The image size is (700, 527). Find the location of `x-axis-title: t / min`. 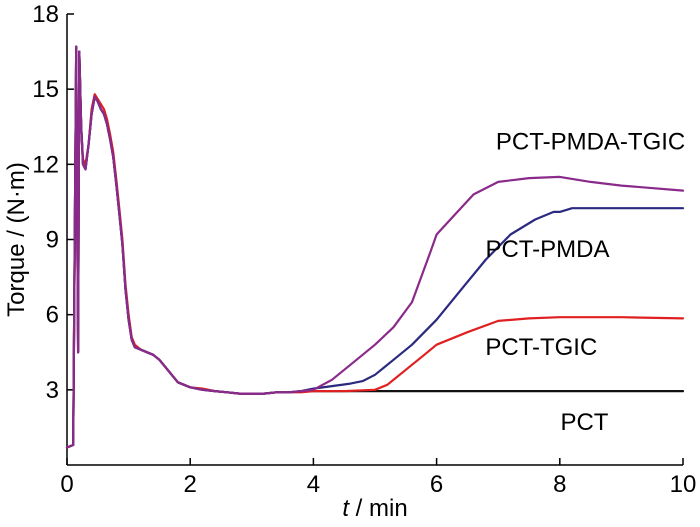

x-axis-title: t / min is located at coordinates (374, 508).